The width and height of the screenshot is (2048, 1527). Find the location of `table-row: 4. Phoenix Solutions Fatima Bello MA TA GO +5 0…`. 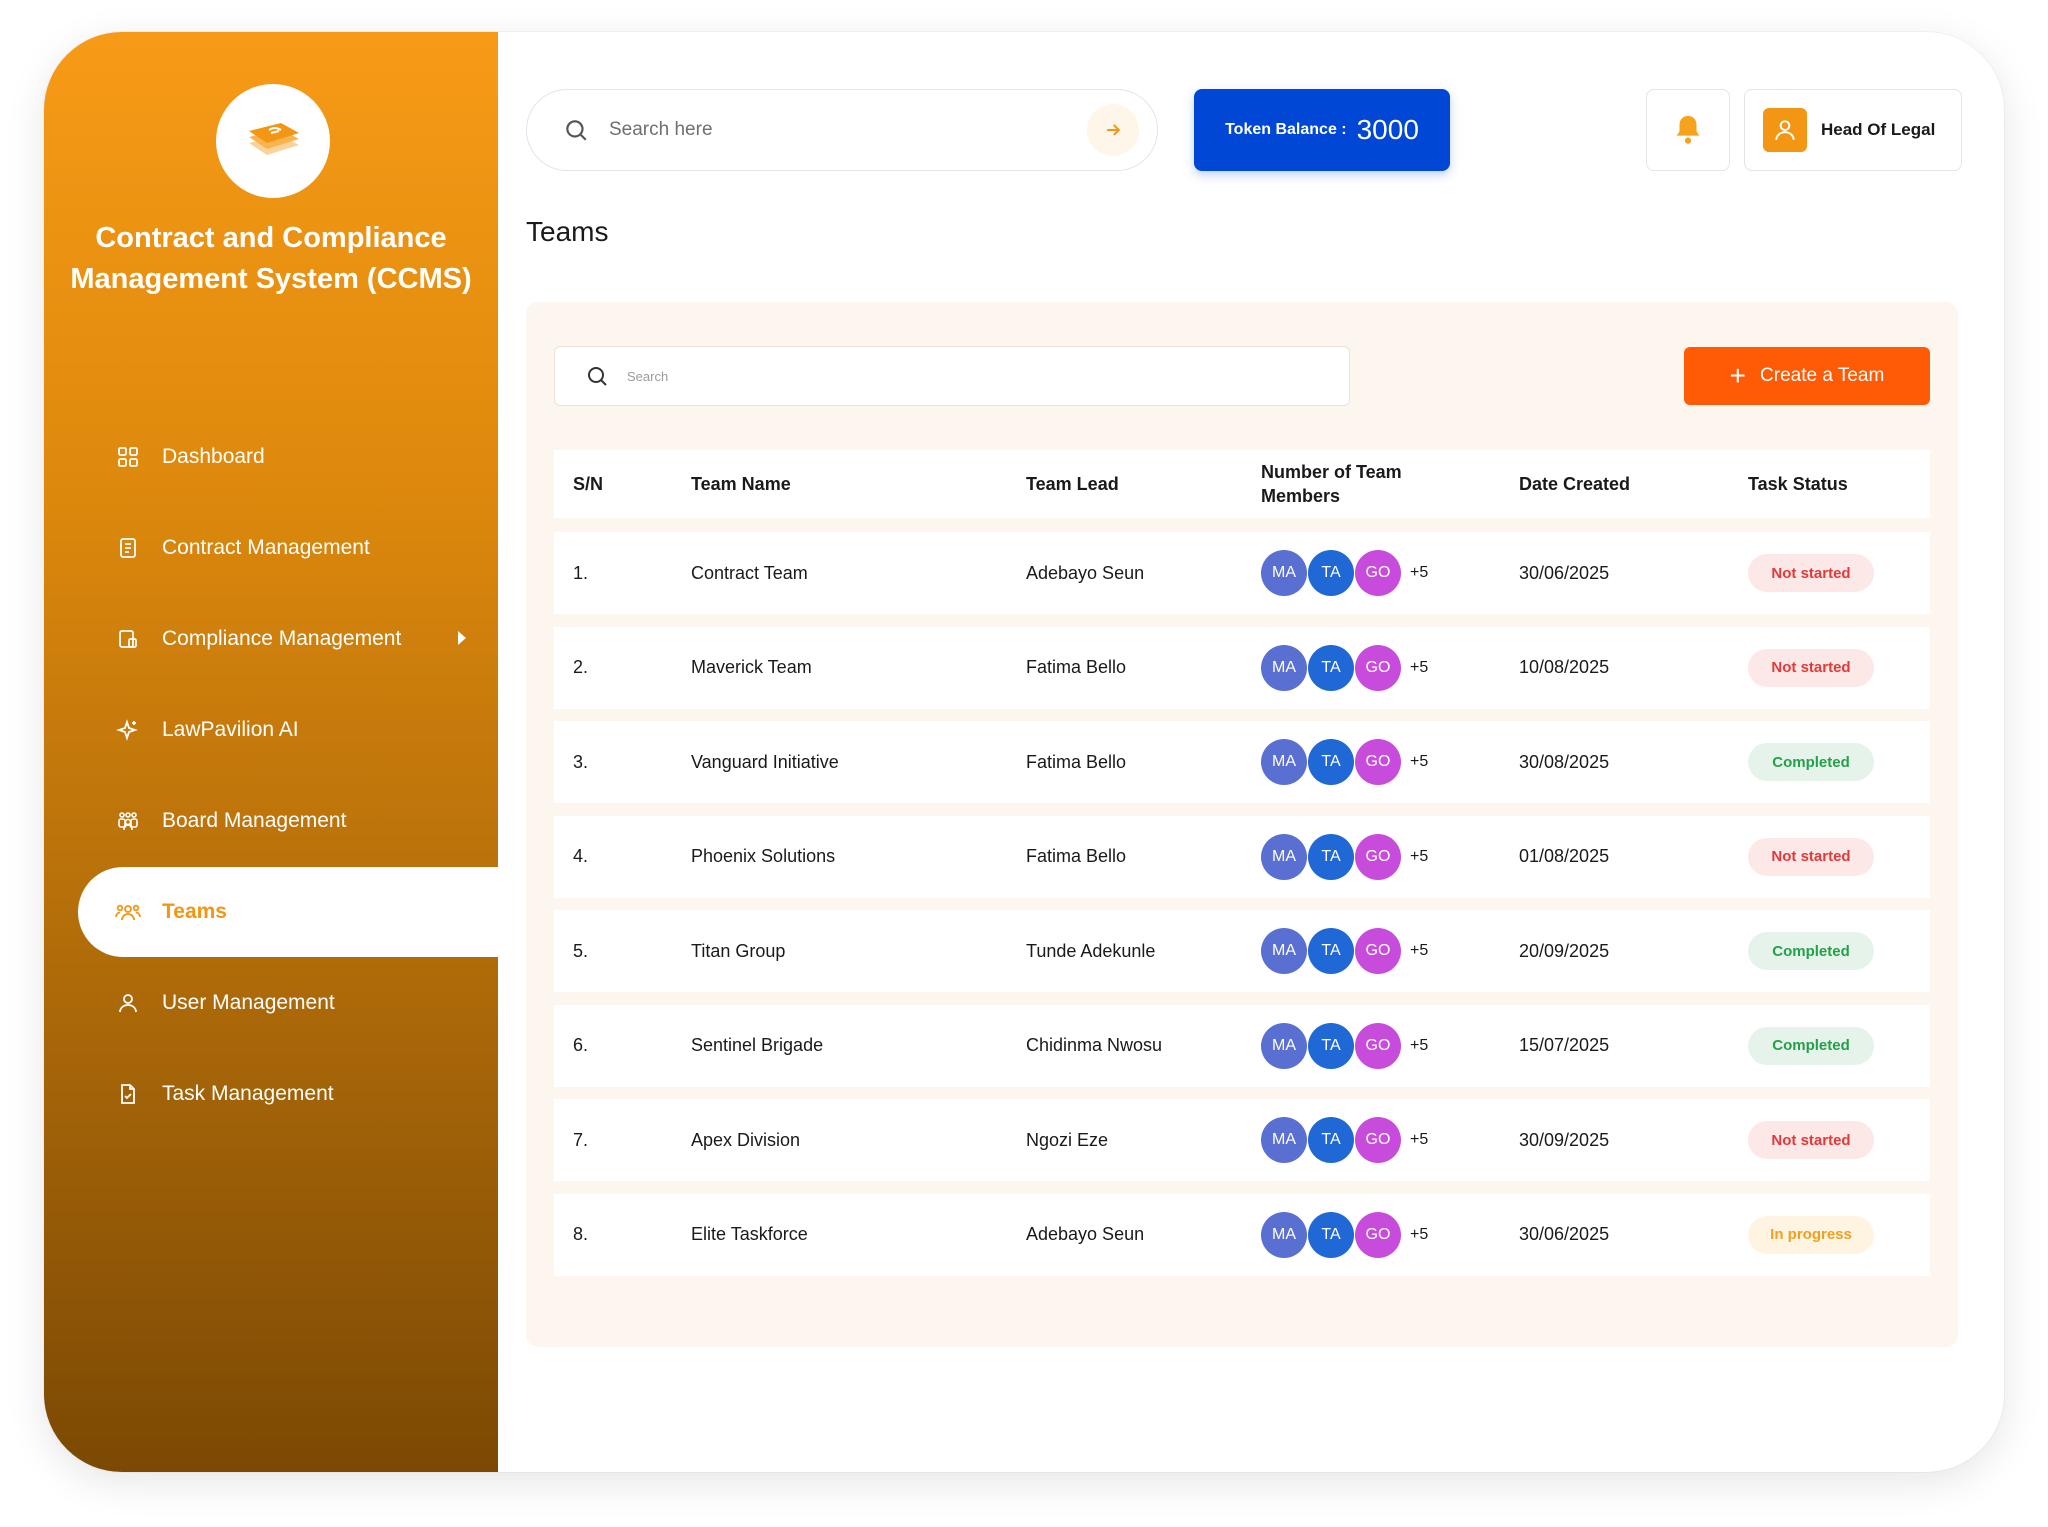

table-row: 4. Phoenix Solutions Fatima Bello MA TA GO +5 0… is located at coordinates (1242, 856).